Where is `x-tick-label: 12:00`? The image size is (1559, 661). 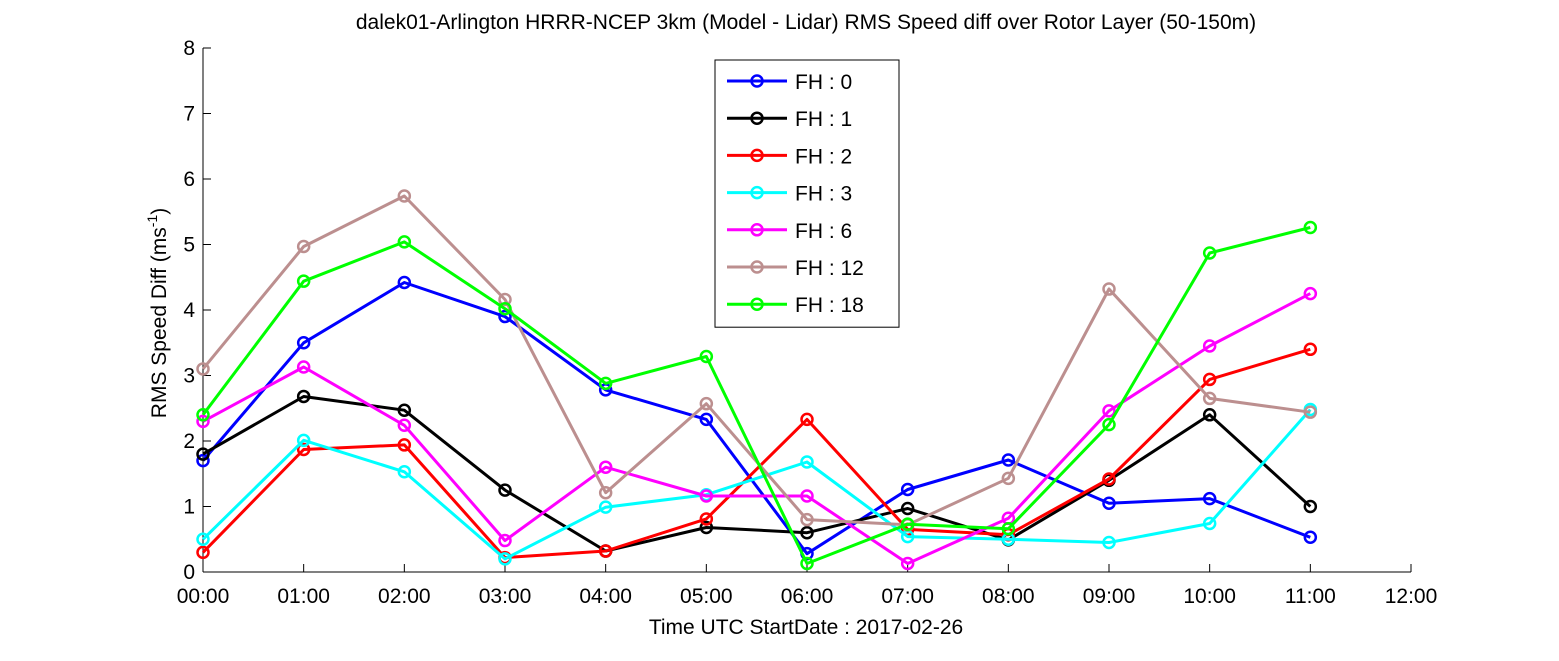 x-tick-label: 12:00 is located at coordinates (1411, 596).